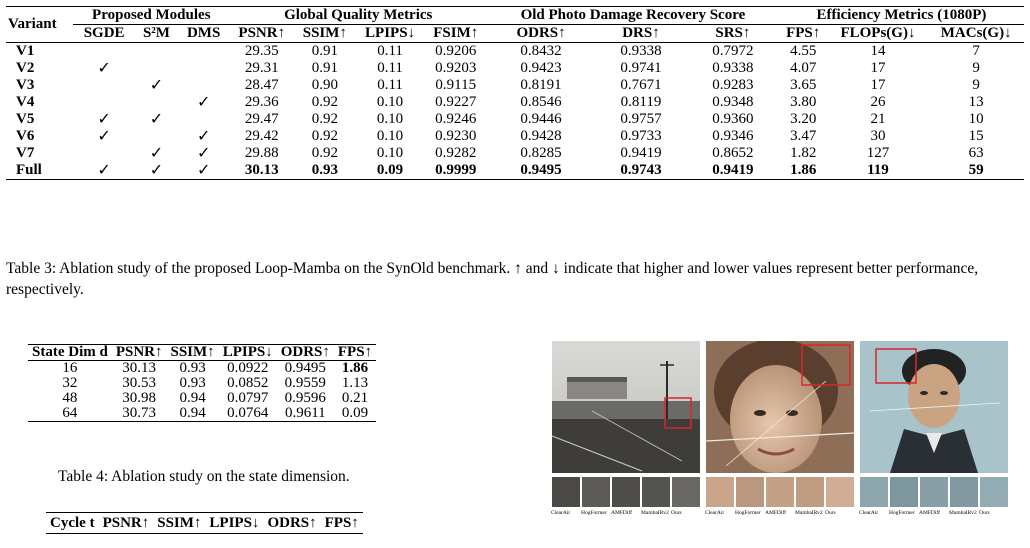 Image resolution: width=1030 pixels, height=548 pixels. What do you see at coordinates (324, 85) in the screenshot?
I see `table-cell: 0.90` at bounding box center [324, 85].